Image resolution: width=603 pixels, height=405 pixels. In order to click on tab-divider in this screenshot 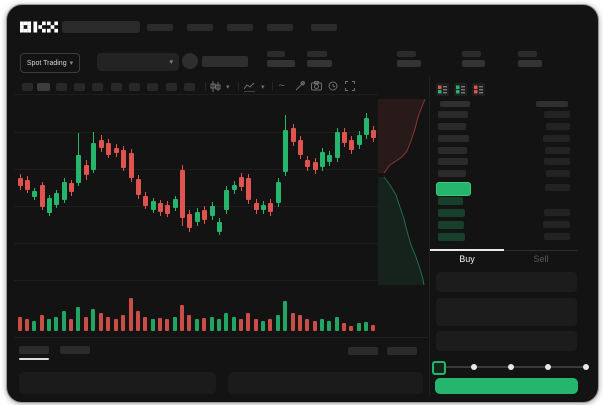, I will do `click(504, 250)`.